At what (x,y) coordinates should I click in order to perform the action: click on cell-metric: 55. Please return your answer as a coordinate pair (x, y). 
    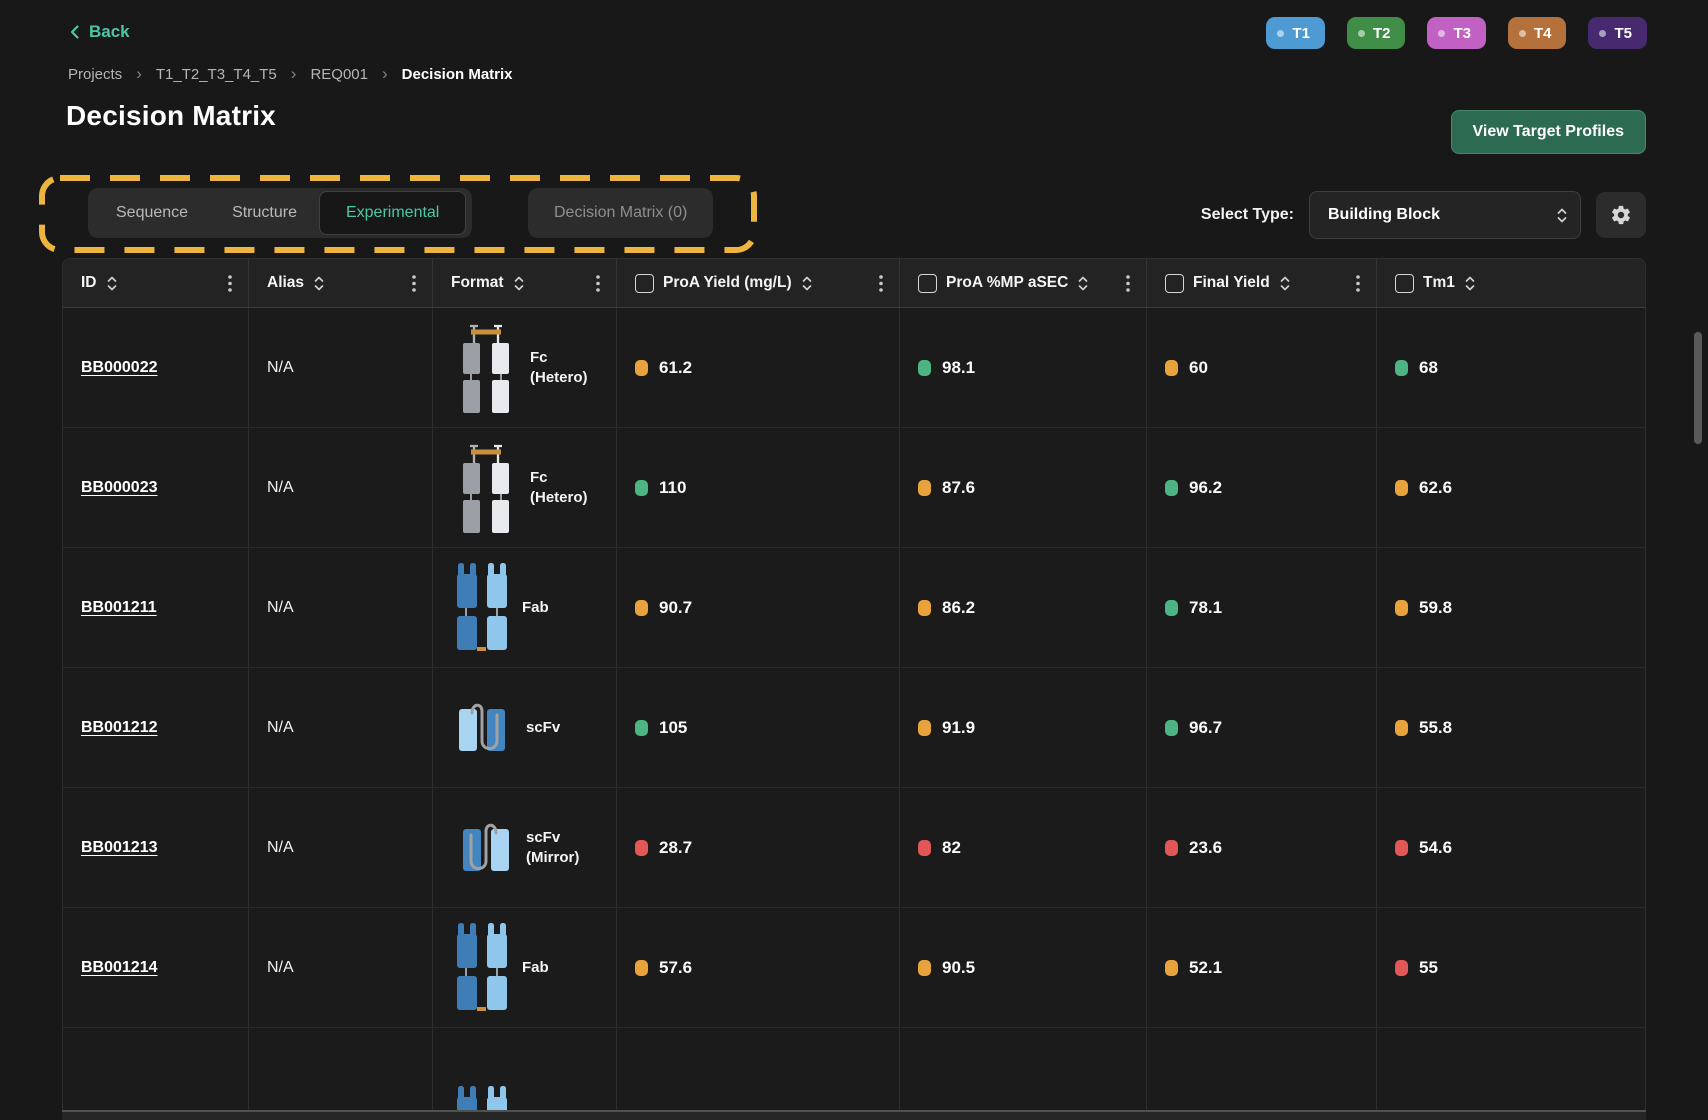
    Looking at the image, I should click on (1511, 967).